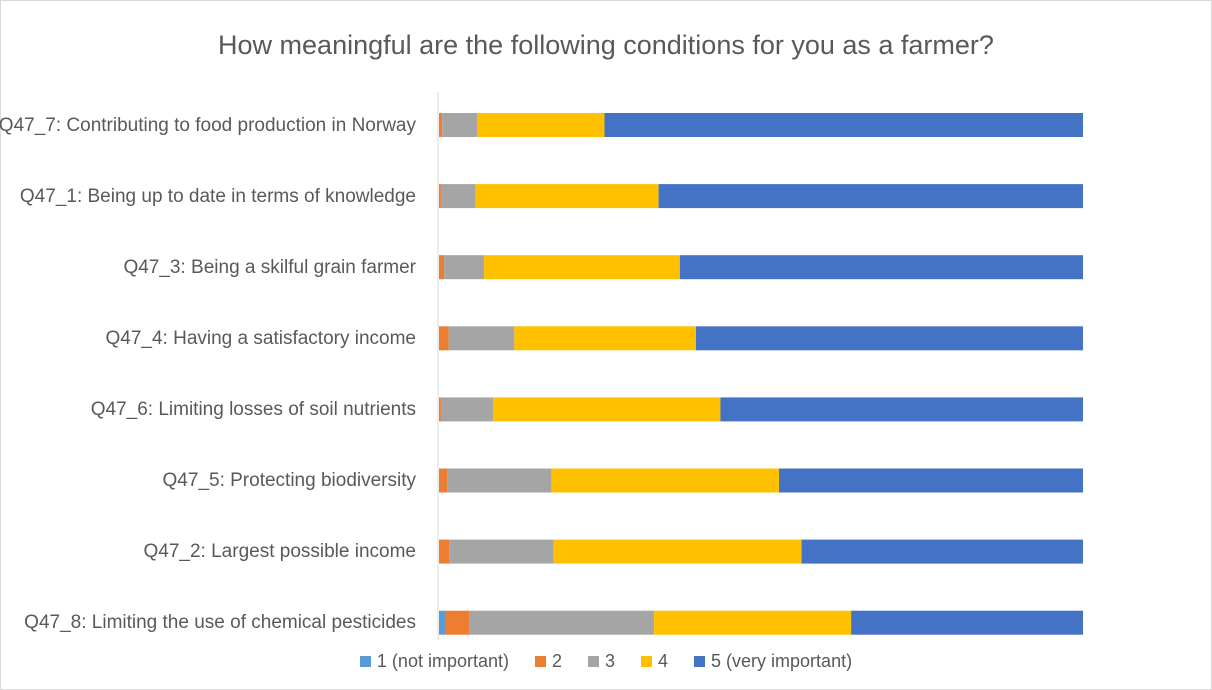  Describe the element at coordinates (870, 196) in the screenshot. I see `bar-segment-row2-series5` at that location.